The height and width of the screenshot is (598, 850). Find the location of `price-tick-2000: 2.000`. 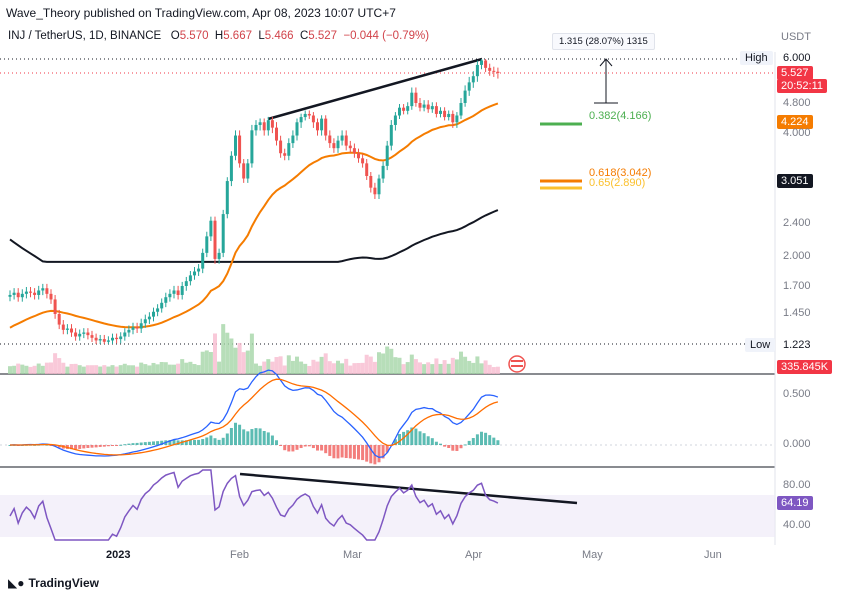

price-tick-2000: 2.000 is located at coordinates (797, 256).